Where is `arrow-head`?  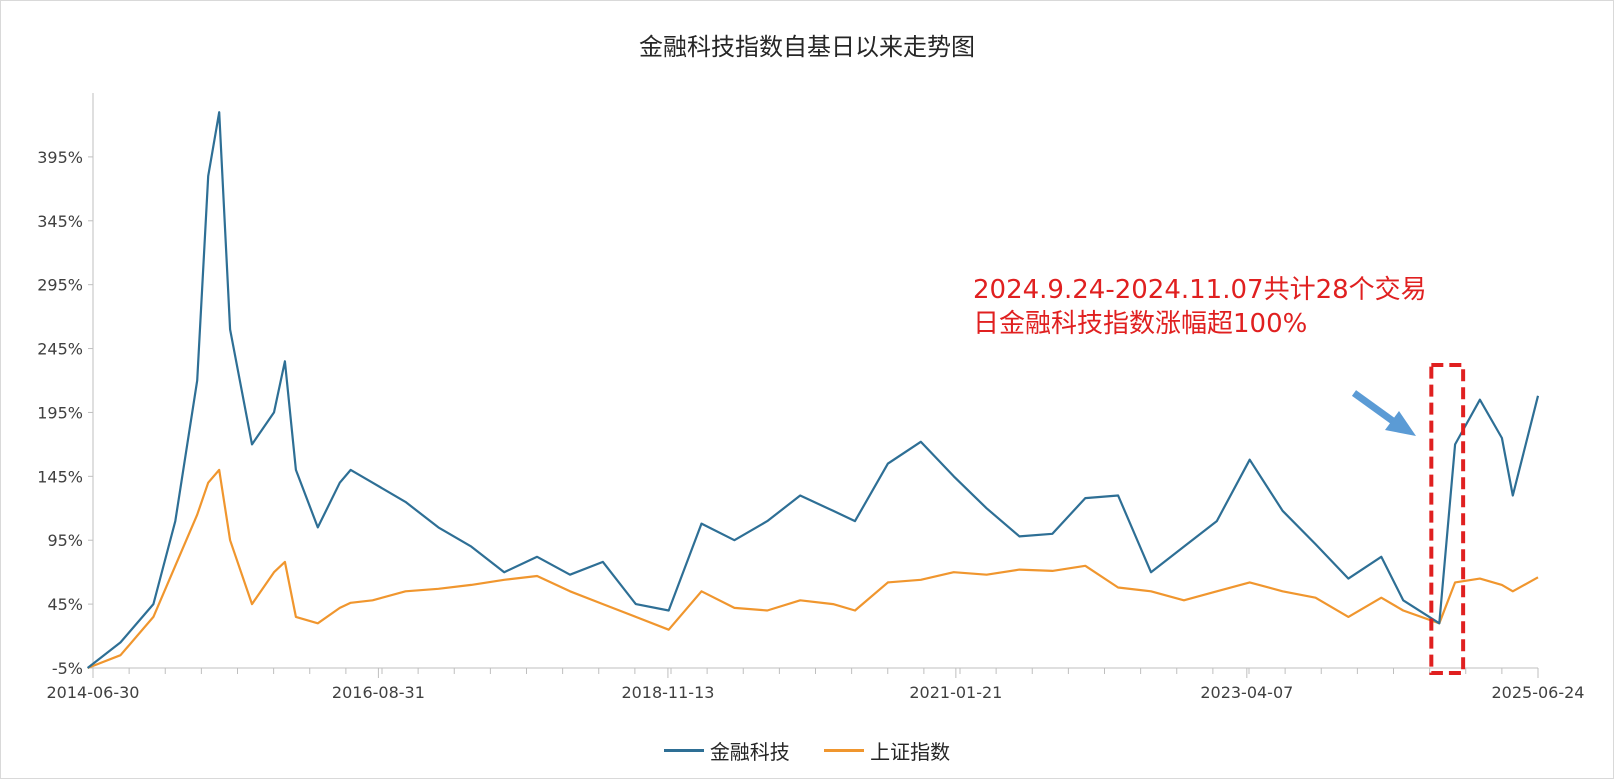 arrow-head is located at coordinates (1400, 423).